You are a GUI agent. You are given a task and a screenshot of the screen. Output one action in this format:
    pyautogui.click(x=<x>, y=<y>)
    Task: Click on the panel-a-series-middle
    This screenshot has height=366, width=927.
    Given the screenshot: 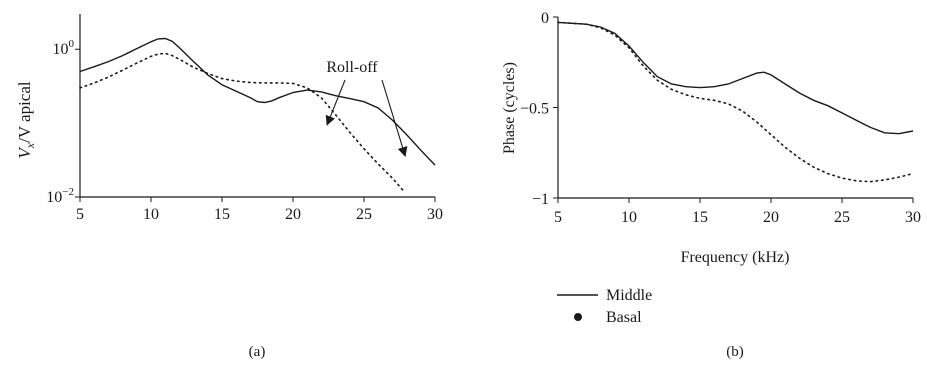 What is the action you would take?
    pyautogui.click(x=257, y=101)
    